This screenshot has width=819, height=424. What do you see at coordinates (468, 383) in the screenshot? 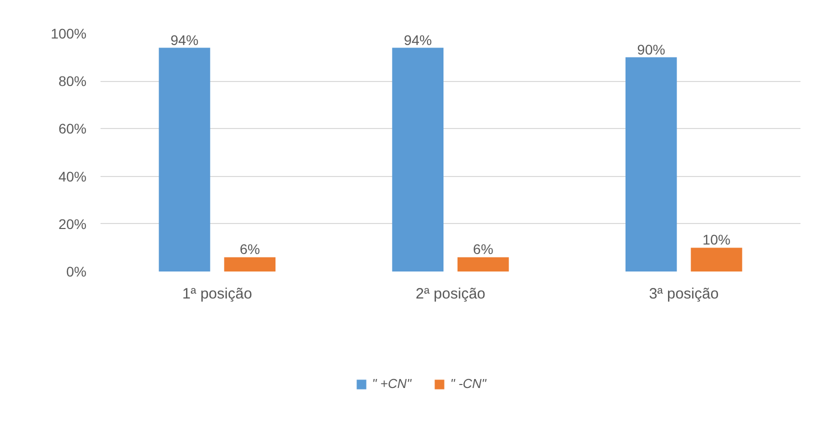
I see `legend-label: " -CN"` at bounding box center [468, 383].